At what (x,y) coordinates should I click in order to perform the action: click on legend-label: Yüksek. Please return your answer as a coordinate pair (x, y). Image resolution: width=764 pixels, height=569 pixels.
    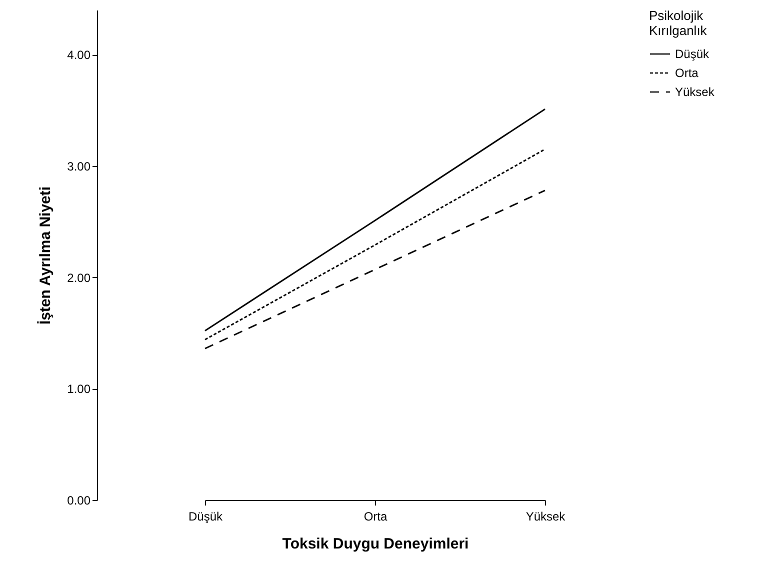
    Looking at the image, I should click on (695, 92).